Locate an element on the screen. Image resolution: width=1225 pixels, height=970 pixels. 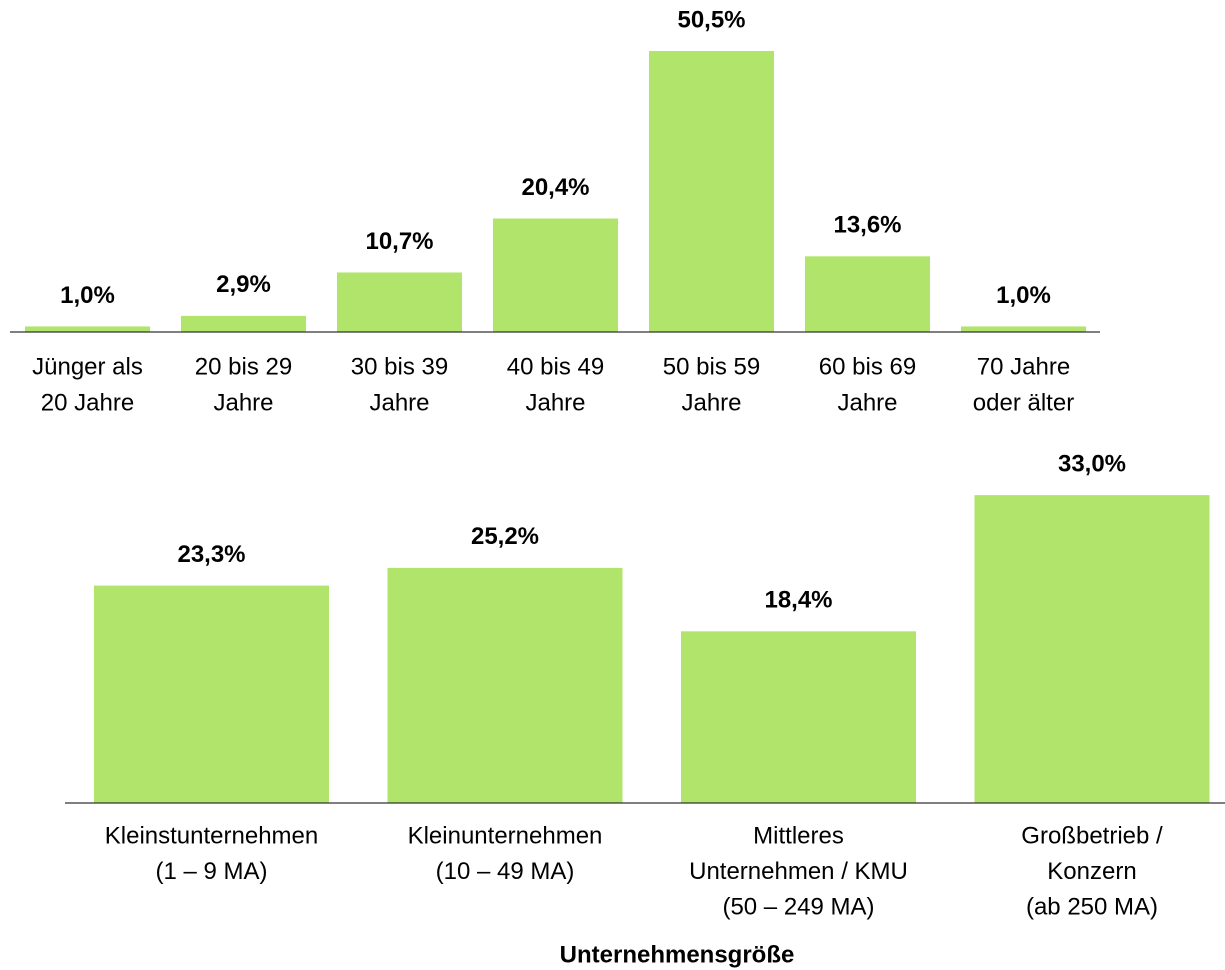
value-label: 50,5% is located at coordinates (711, 19).